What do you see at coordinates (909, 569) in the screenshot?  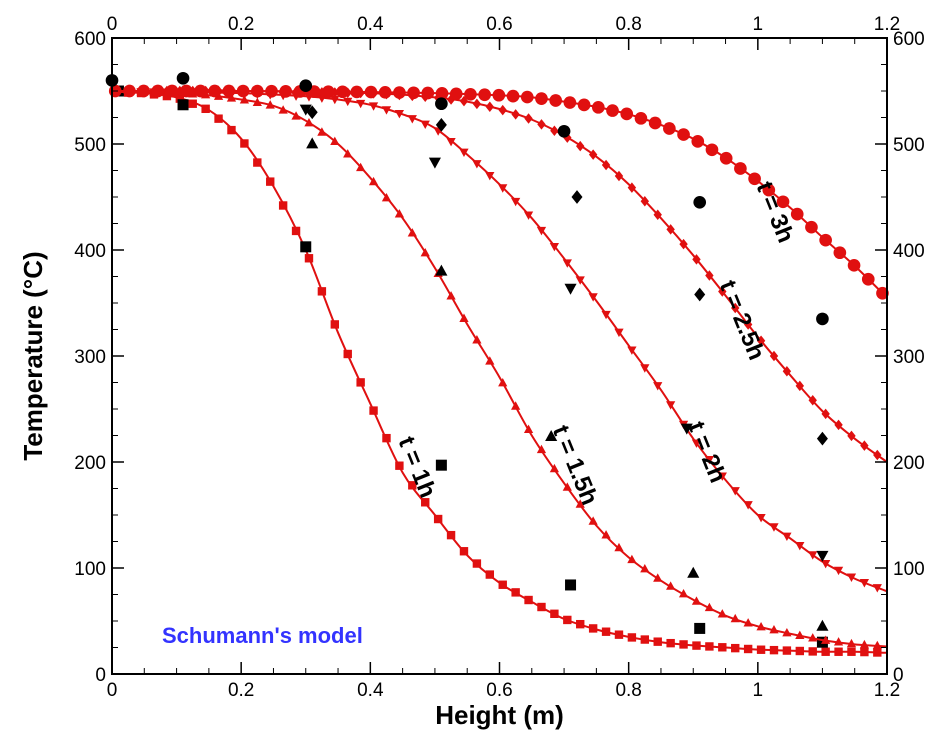 I see `y-tick-label-right: 100` at bounding box center [909, 569].